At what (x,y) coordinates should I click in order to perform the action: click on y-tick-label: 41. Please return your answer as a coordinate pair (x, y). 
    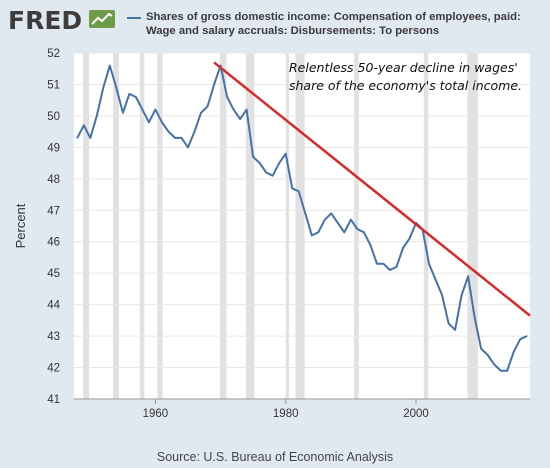
    Looking at the image, I should click on (53, 400).